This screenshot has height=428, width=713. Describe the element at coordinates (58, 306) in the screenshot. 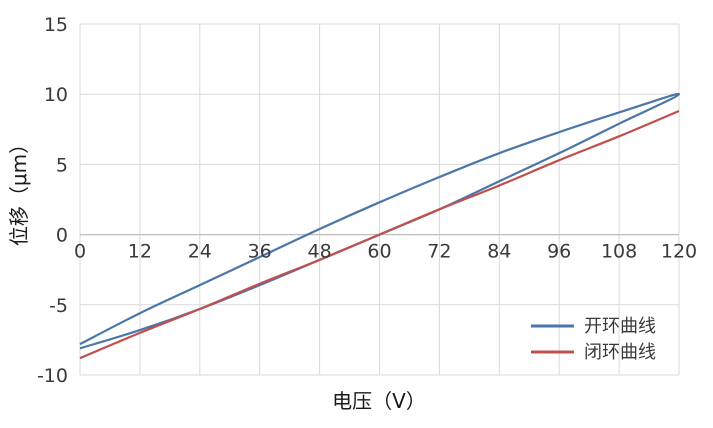

I see `y-tick-label: -5` at that location.